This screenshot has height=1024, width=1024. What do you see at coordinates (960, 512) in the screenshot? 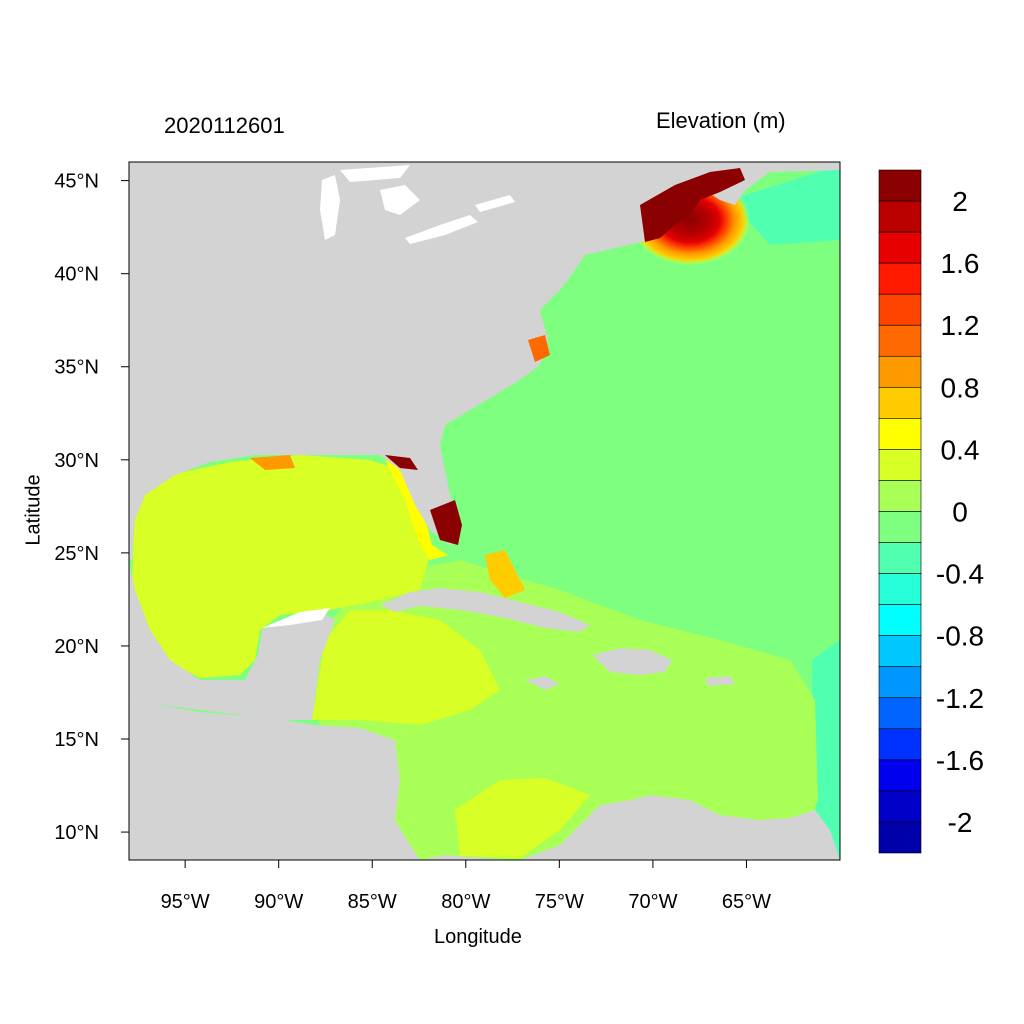
I see `colorbar-label: 0` at bounding box center [960, 512].